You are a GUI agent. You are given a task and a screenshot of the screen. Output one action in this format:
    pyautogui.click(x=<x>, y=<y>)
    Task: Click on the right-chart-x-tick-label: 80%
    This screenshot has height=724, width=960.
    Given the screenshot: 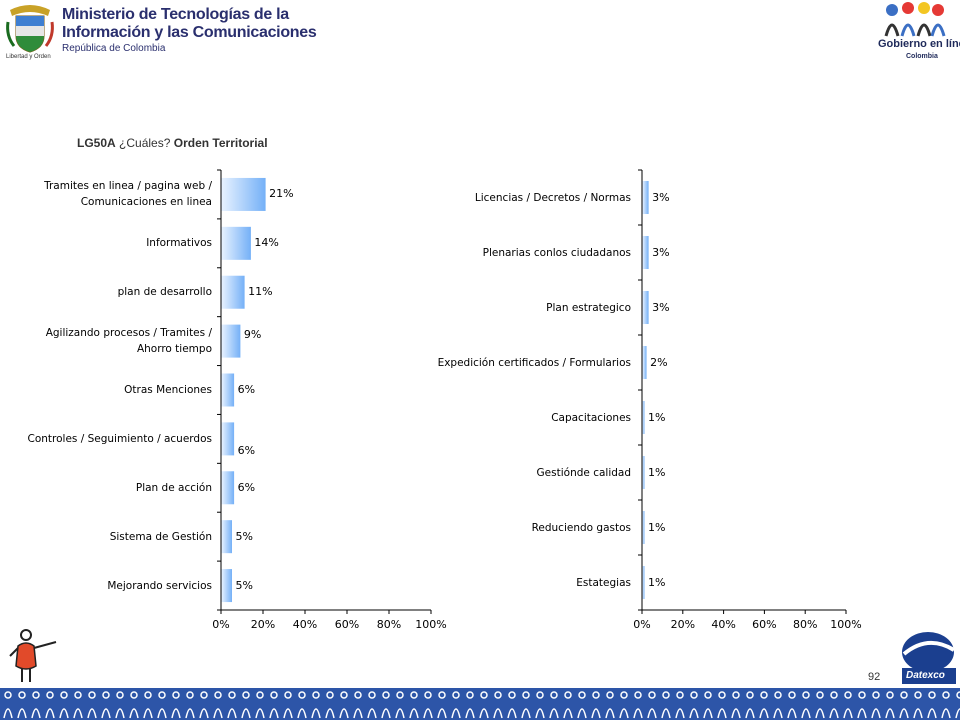 What is the action you would take?
    pyautogui.click(x=805, y=624)
    